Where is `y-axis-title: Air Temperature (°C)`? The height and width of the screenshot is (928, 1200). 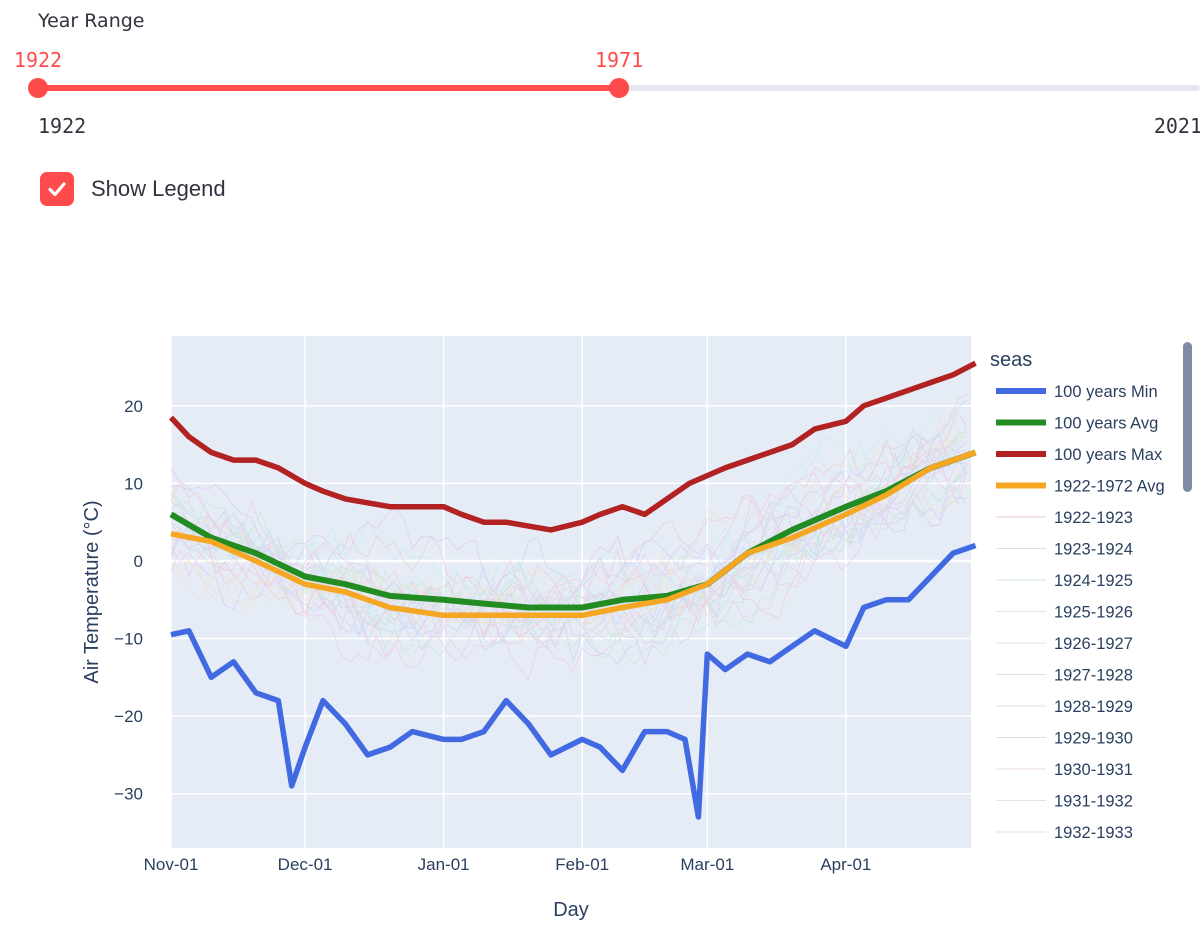 y-axis-title: Air Temperature (°C) is located at coordinates (92, 591).